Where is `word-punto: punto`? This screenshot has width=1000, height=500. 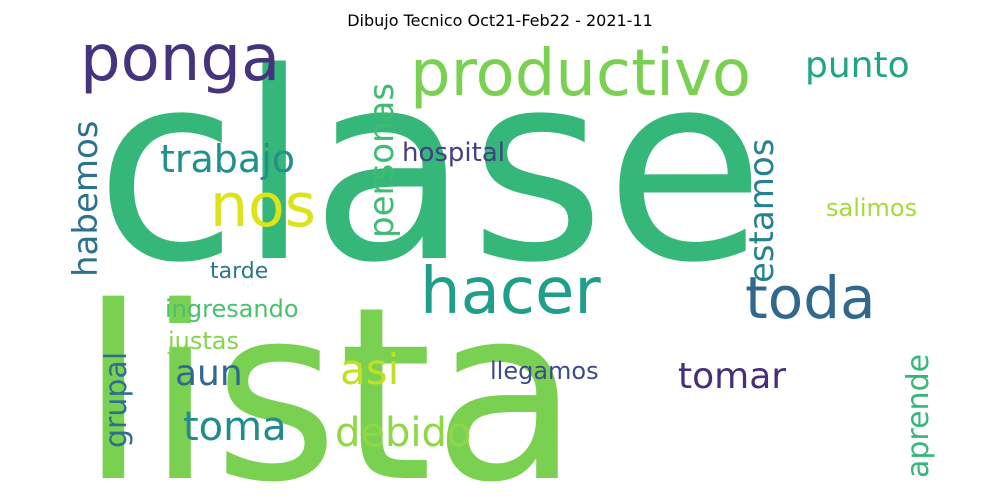 word-punto: punto is located at coordinates (857, 65).